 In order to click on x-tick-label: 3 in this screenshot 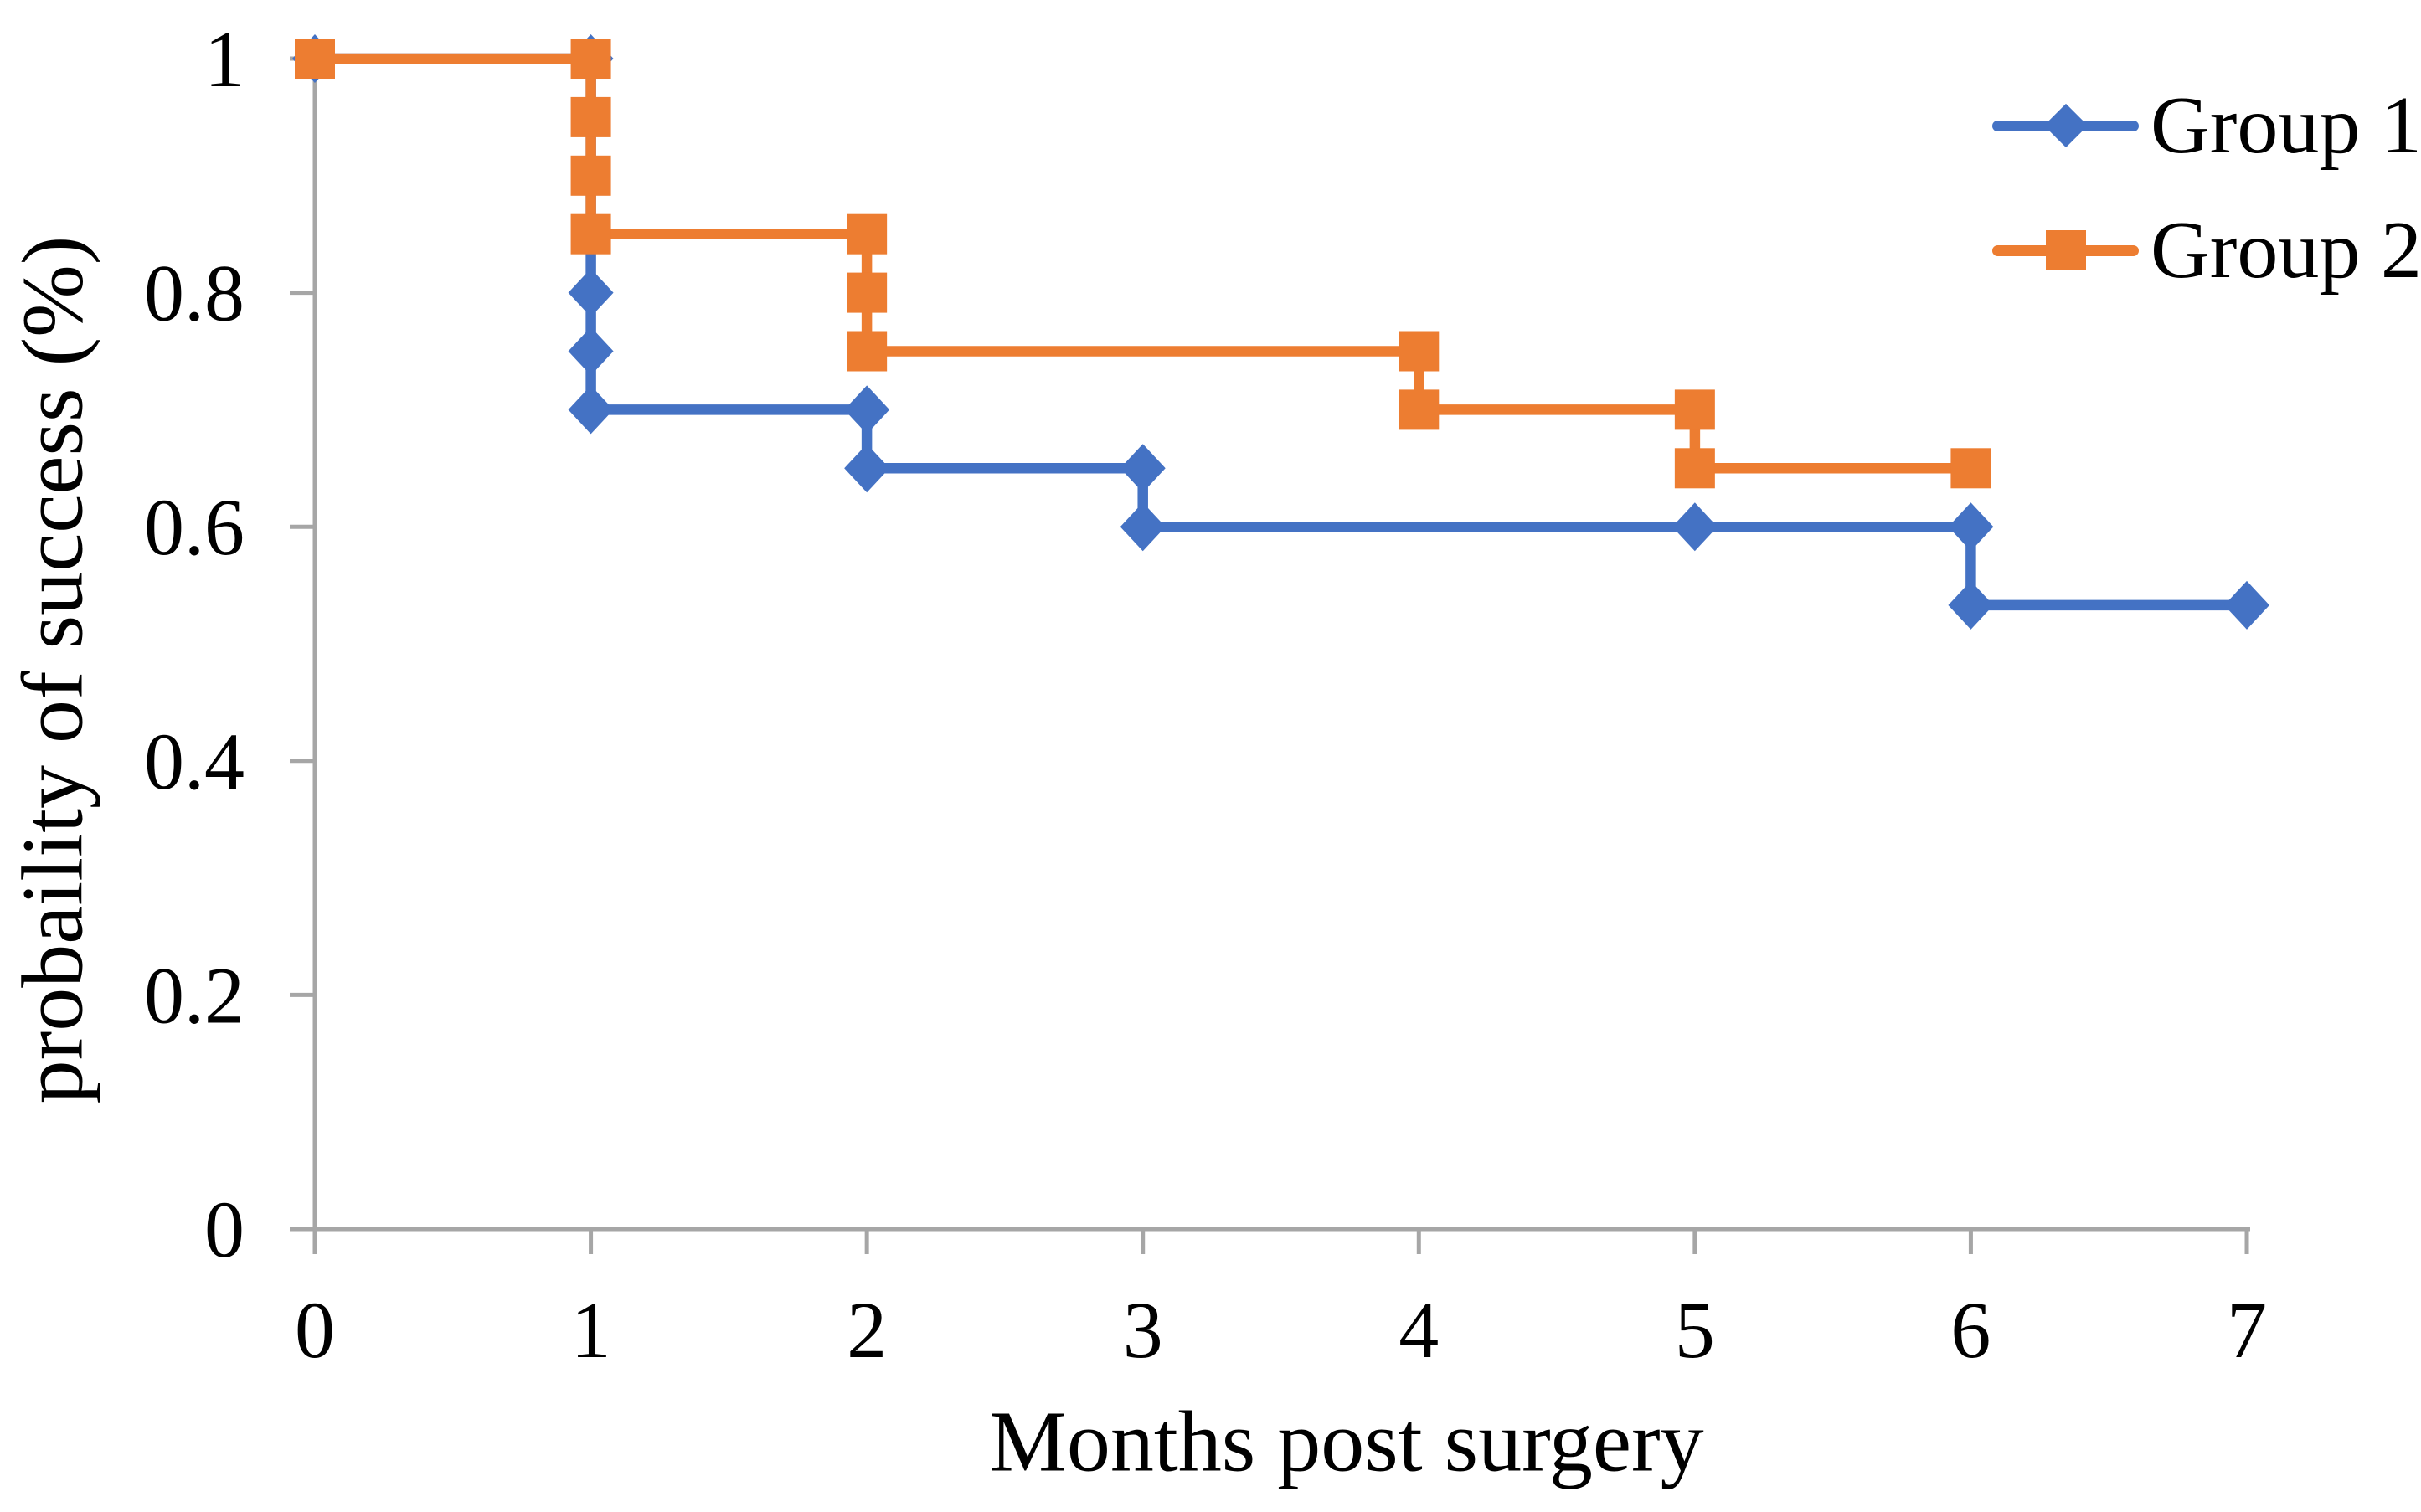, I will do `click(1143, 1330)`.